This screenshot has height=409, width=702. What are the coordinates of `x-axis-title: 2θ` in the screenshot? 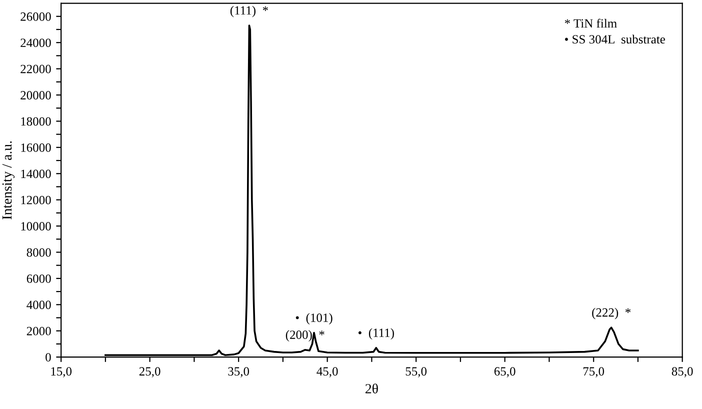 It's located at (372, 389).